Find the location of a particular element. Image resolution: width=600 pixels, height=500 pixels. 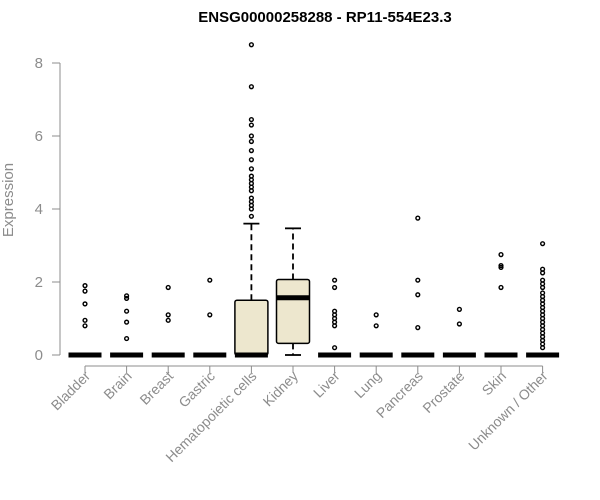

y-tick-label-0: 0 is located at coordinates (39, 355).